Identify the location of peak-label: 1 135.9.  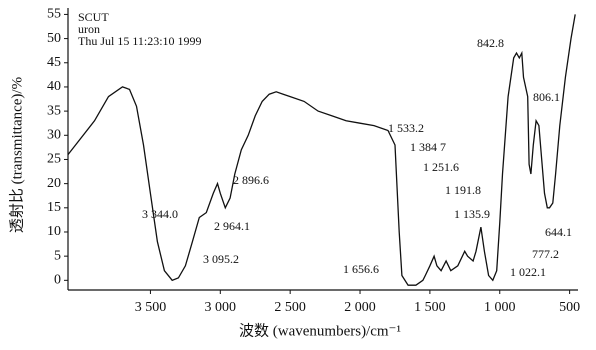
(472, 214).